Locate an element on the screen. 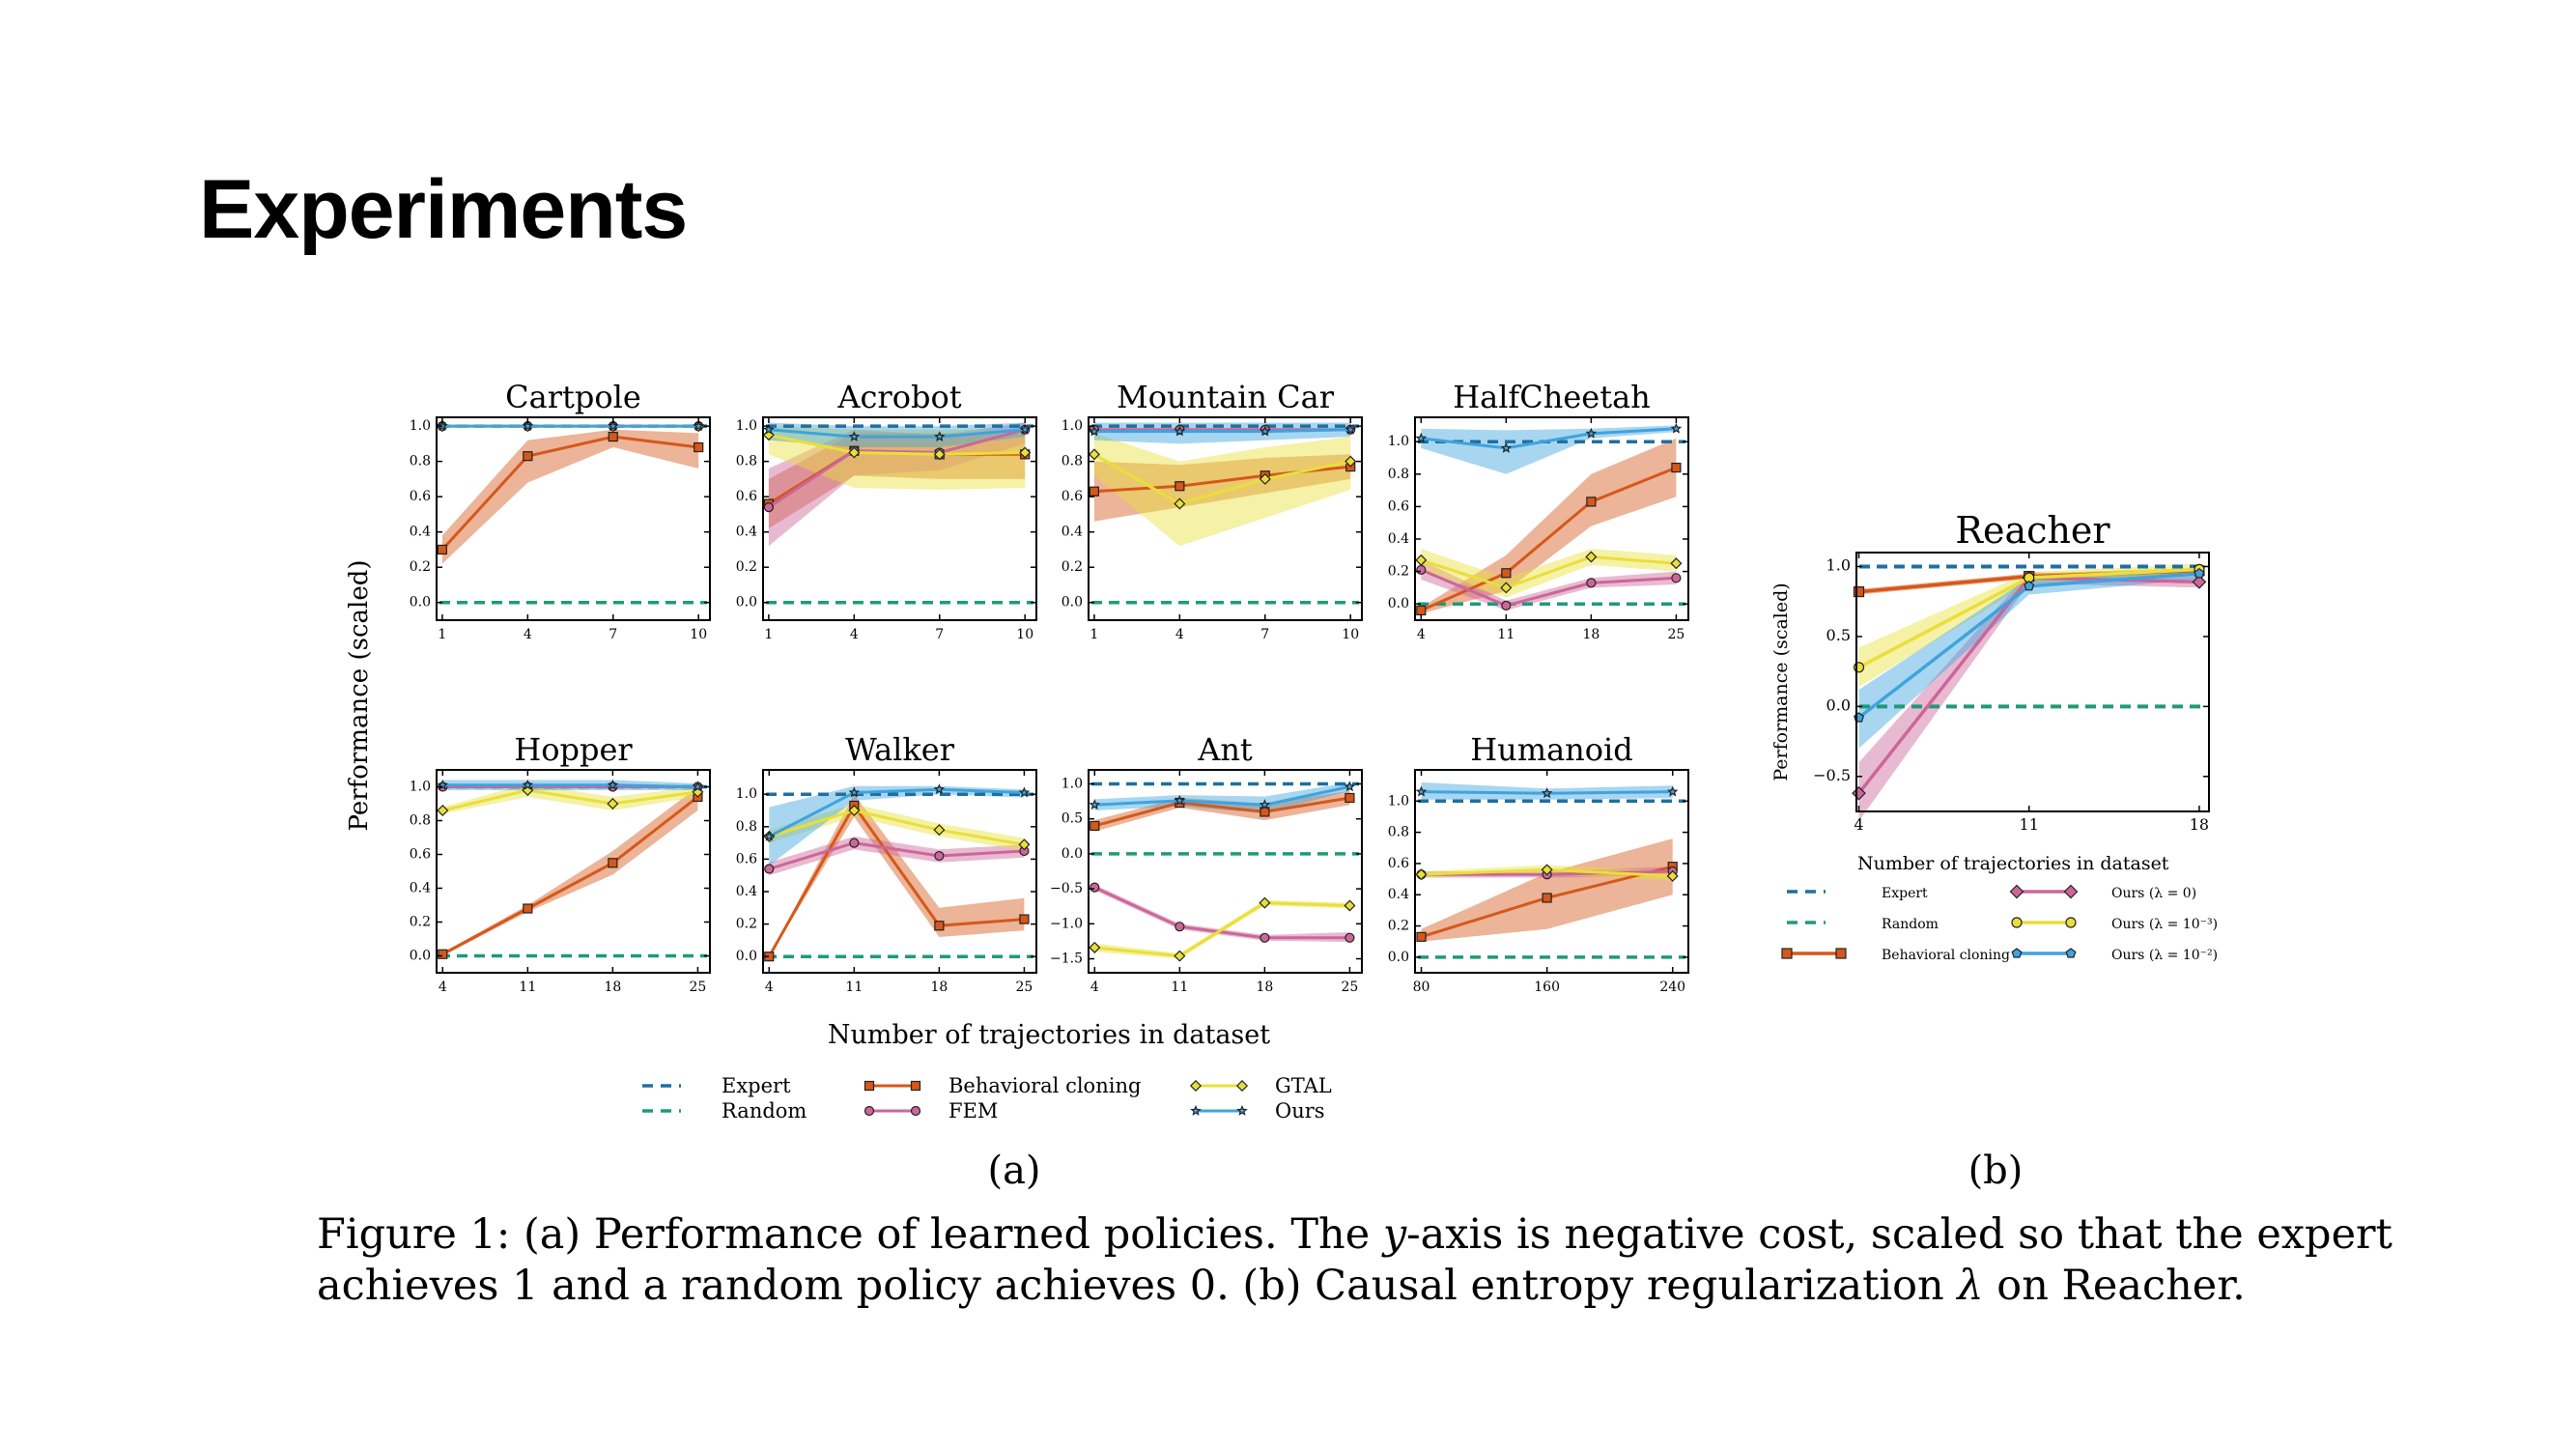  chart-walker: 0.0 0.2 0.4 0.6 0.8 1.0 4 11 18 25 Walker is located at coordinates (886, 863).